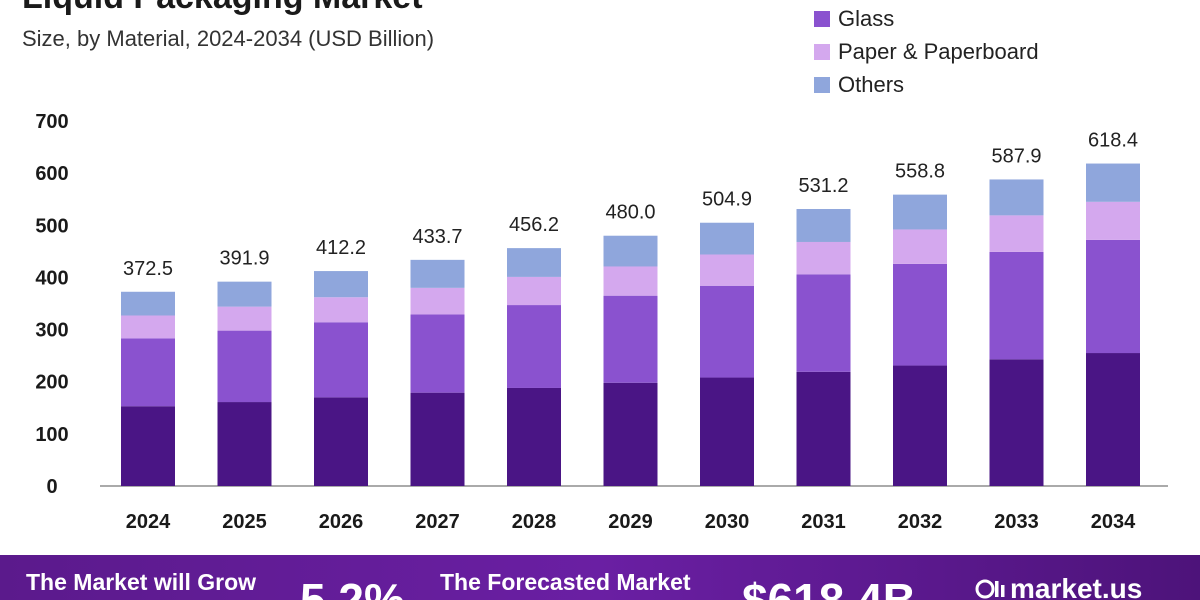 The height and width of the screenshot is (600, 1200). Describe the element at coordinates (148, 446) in the screenshot. I see `bar-segment-2024-s0` at that location.